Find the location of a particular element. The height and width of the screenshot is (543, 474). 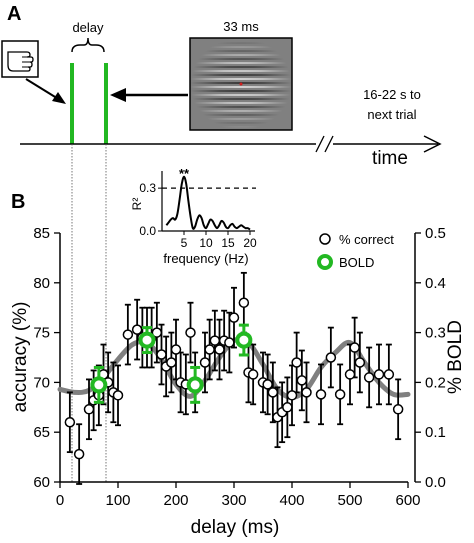

legend-bold-marker is located at coordinates (325, 262).